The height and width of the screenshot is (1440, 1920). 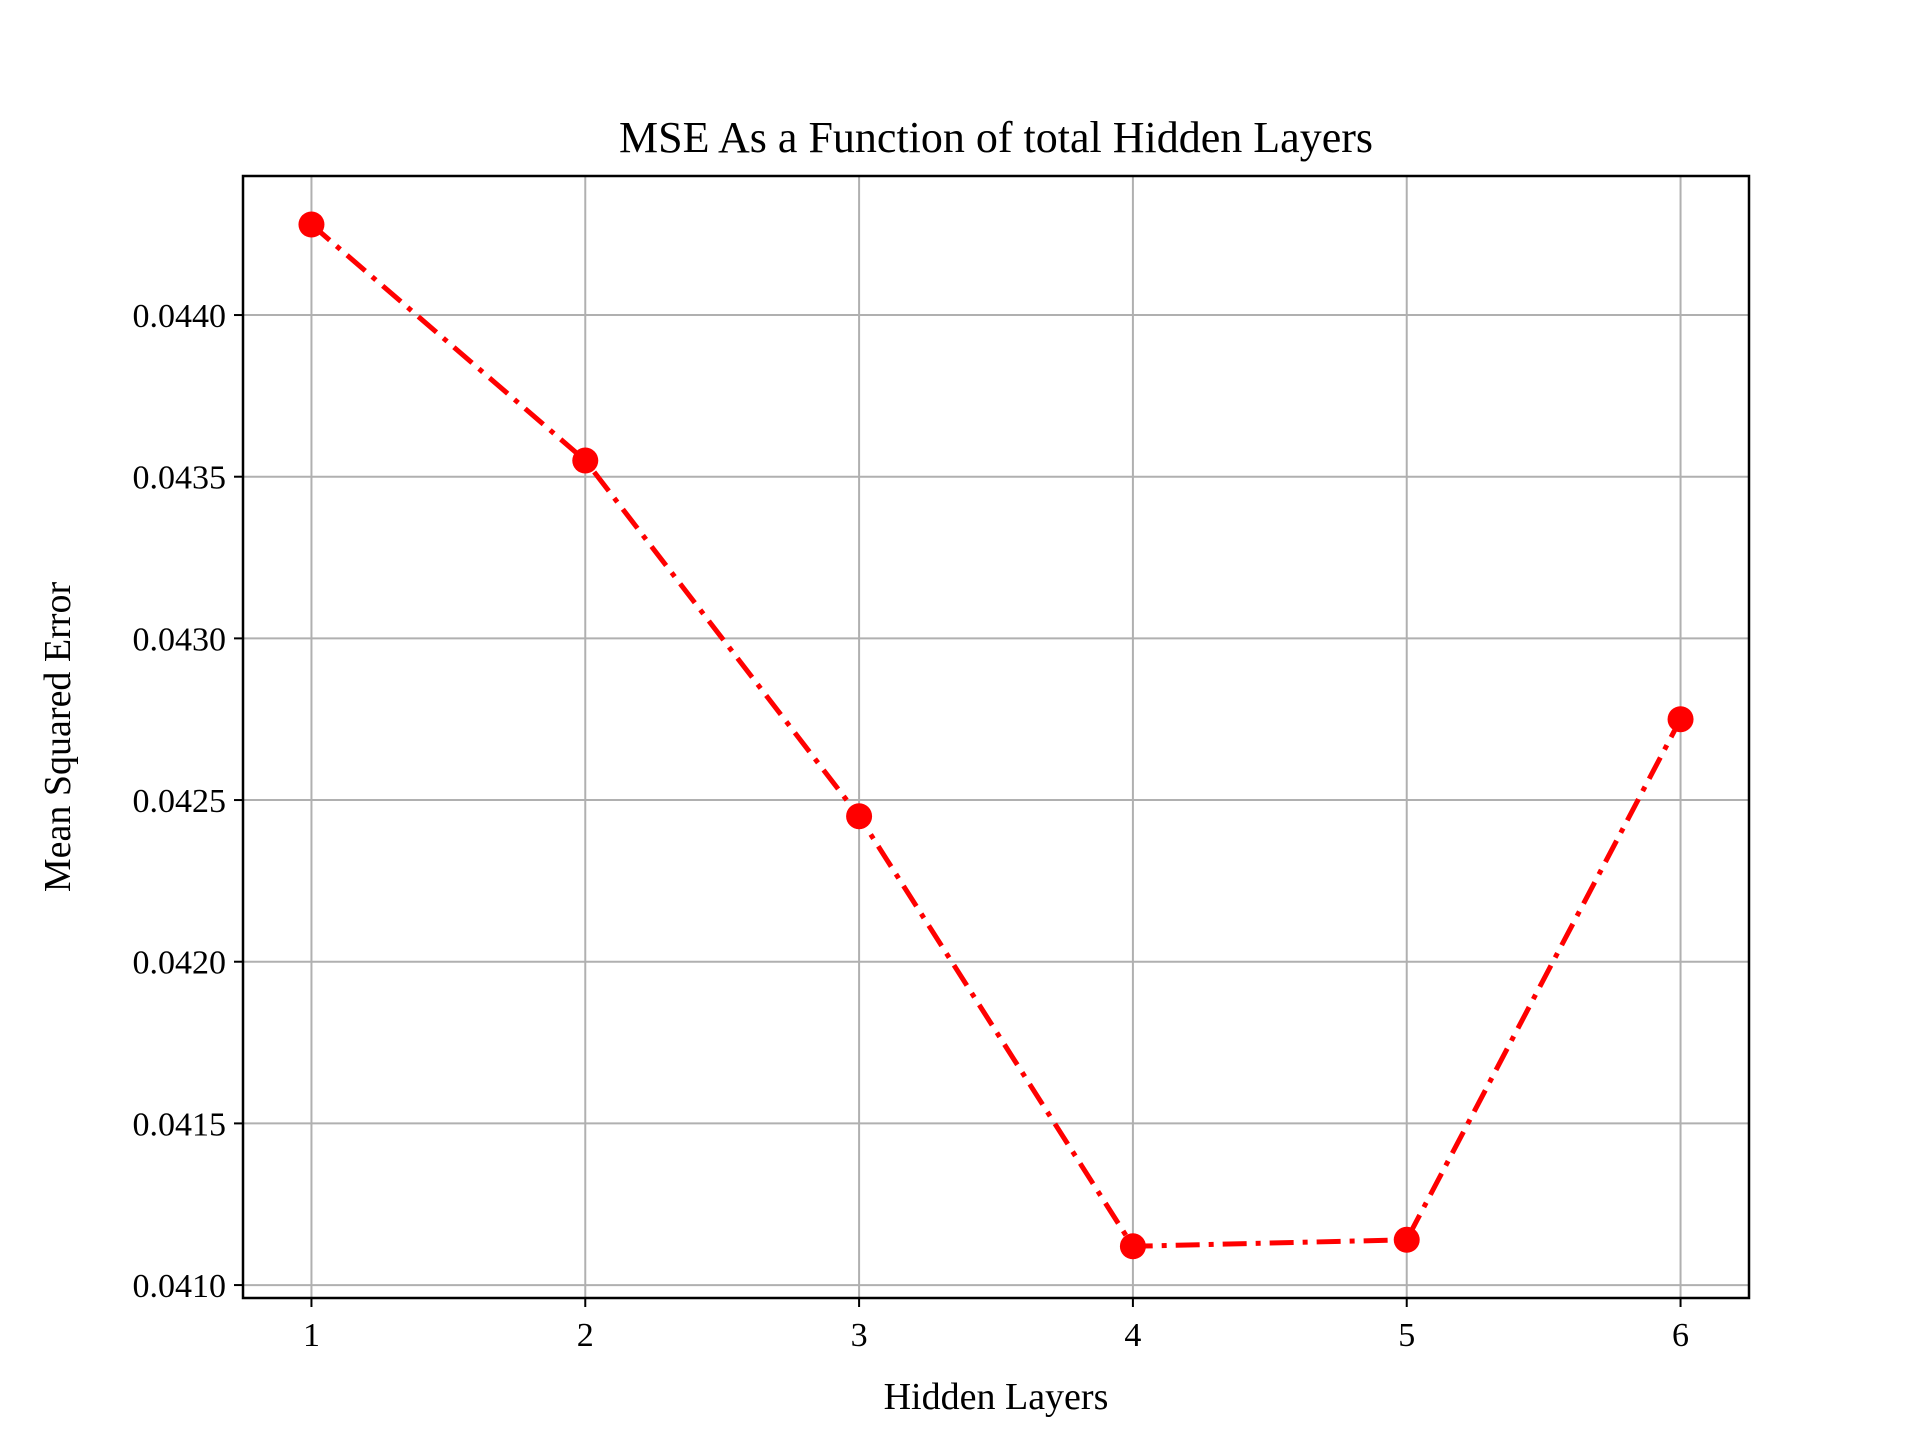 I want to click on y-tick-label: 0.0440, so click(x=180, y=316).